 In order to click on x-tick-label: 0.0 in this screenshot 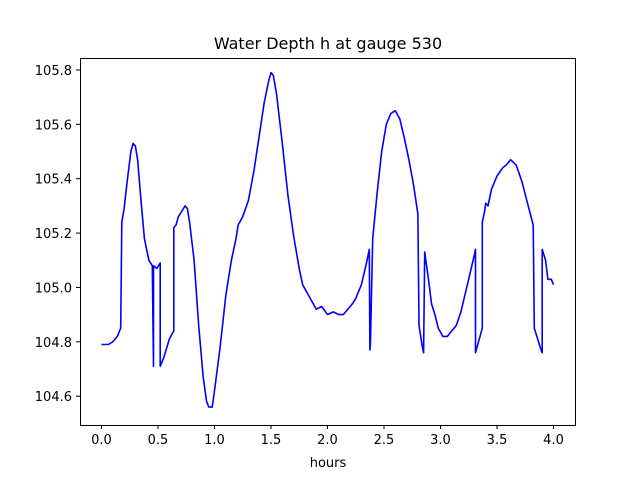, I will do `click(101, 440)`.